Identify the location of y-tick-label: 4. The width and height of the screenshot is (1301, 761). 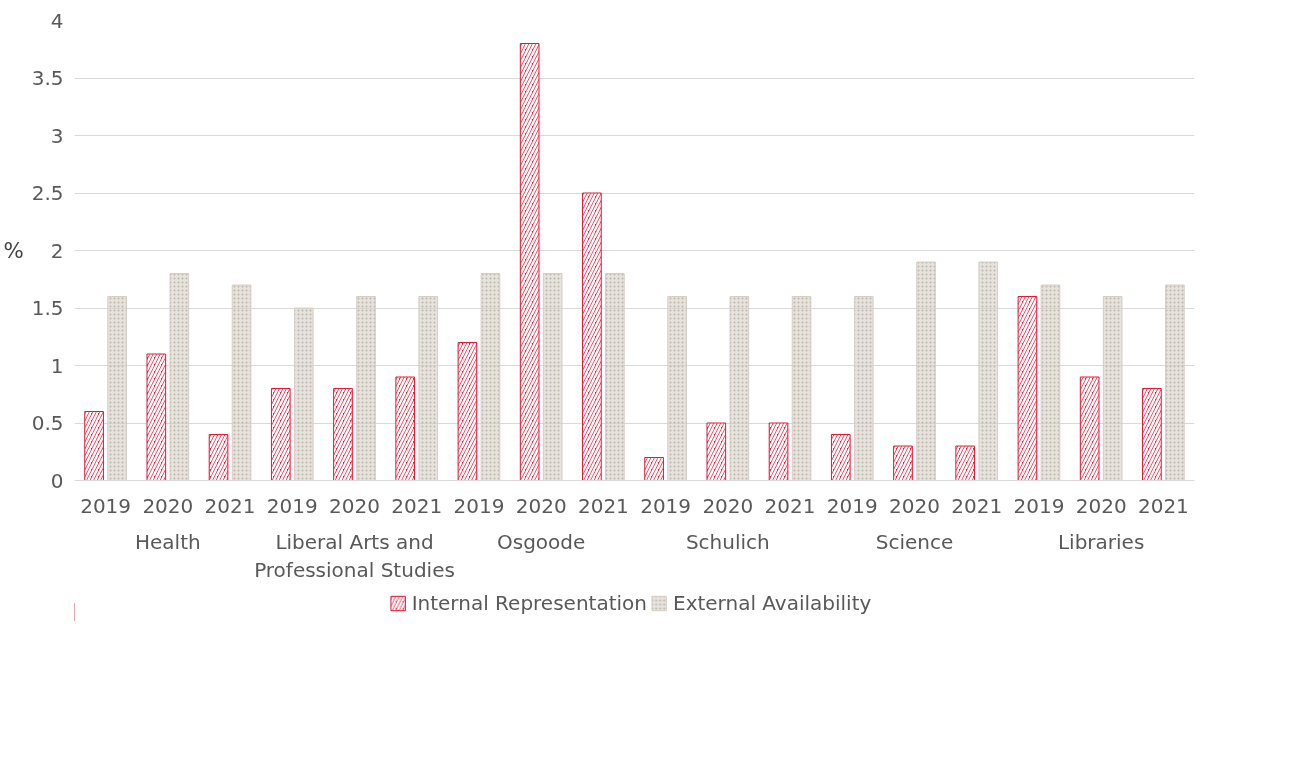
(57, 20).